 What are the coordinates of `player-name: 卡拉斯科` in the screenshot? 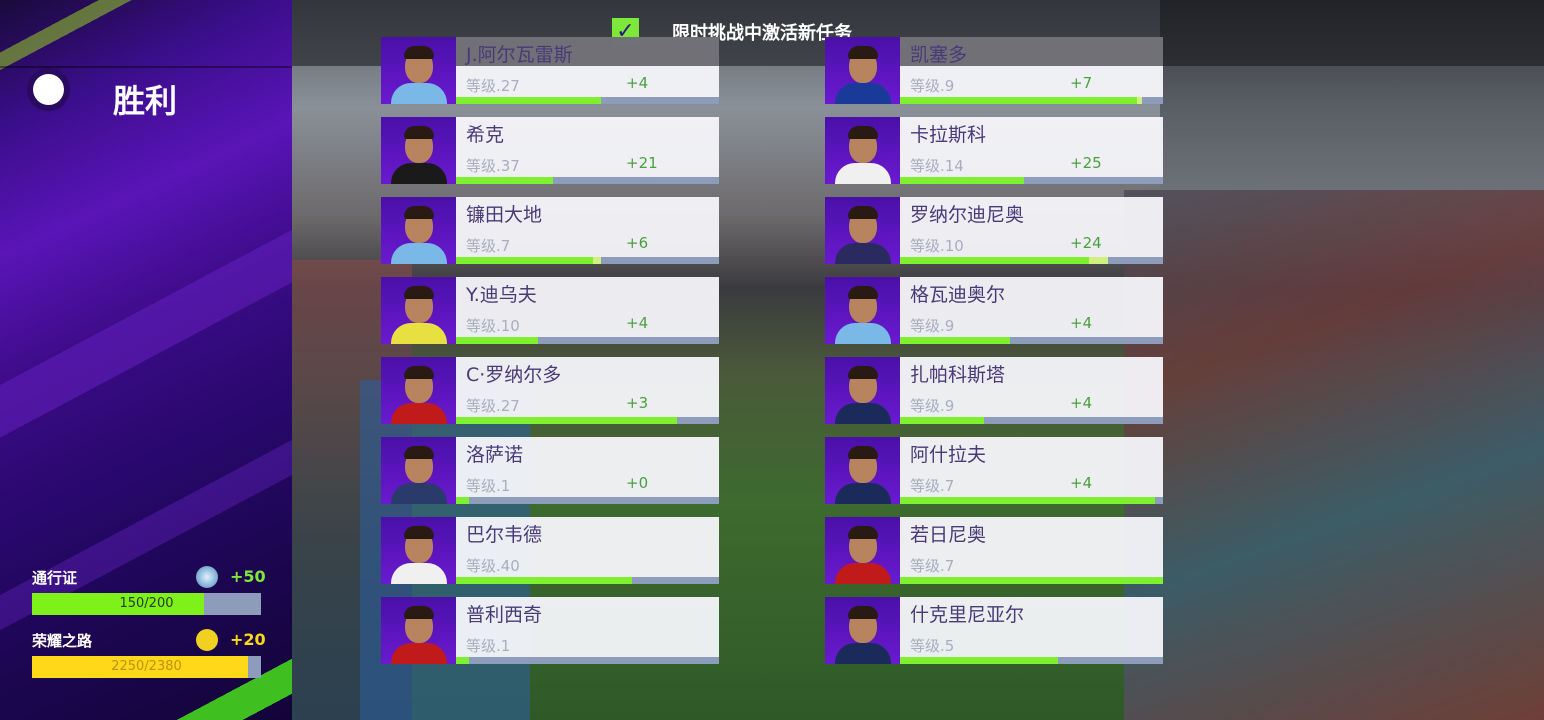 It's located at (948, 135).